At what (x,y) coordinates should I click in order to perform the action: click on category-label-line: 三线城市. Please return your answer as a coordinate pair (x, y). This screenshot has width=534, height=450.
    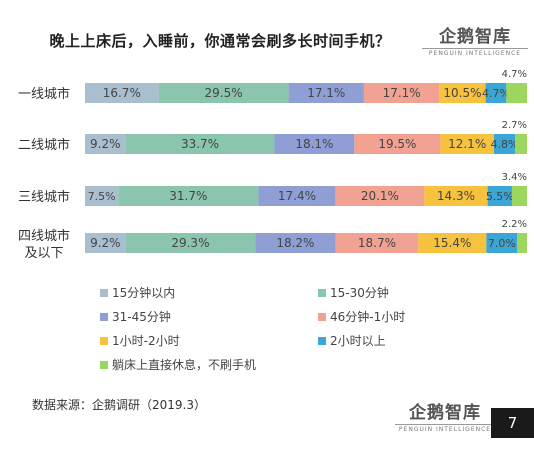
    Looking at the image, I should click on (44, 197).